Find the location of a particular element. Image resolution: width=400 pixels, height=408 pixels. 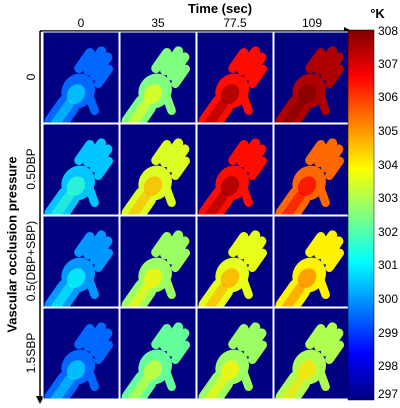

row-label: 1.5SBP is located at coordinates (31, 352).